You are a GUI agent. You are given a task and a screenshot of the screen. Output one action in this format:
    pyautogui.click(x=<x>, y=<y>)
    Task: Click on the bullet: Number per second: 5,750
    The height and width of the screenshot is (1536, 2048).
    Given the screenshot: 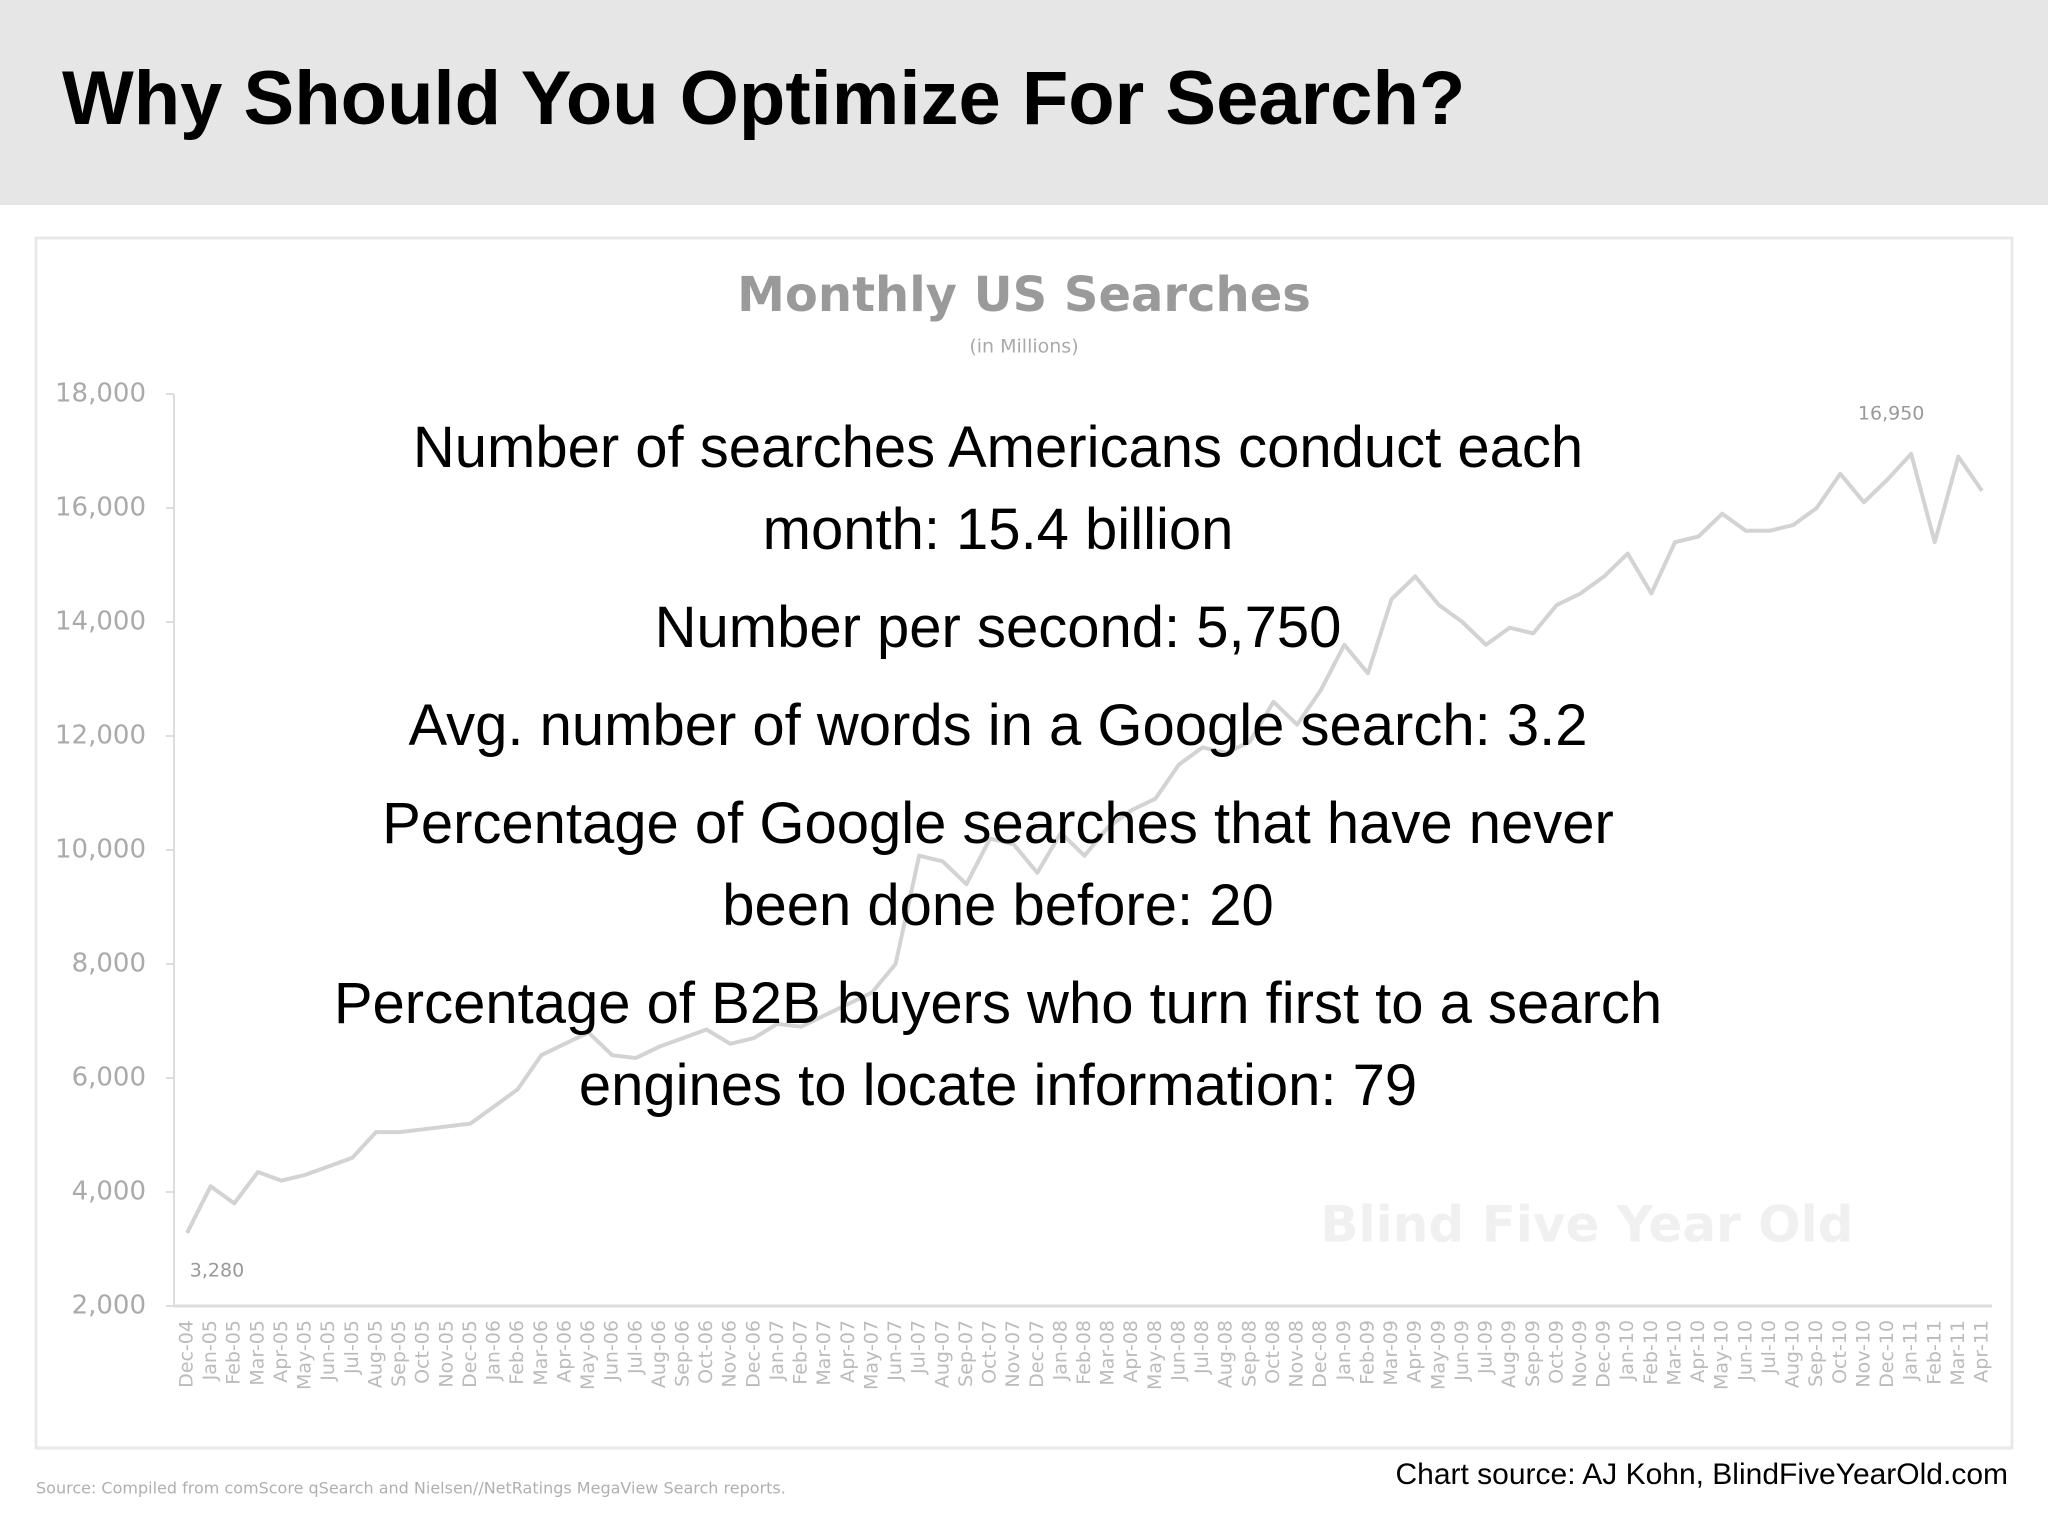 What is the action you would take?
    pyautogui.click(x=998, y=627)
    